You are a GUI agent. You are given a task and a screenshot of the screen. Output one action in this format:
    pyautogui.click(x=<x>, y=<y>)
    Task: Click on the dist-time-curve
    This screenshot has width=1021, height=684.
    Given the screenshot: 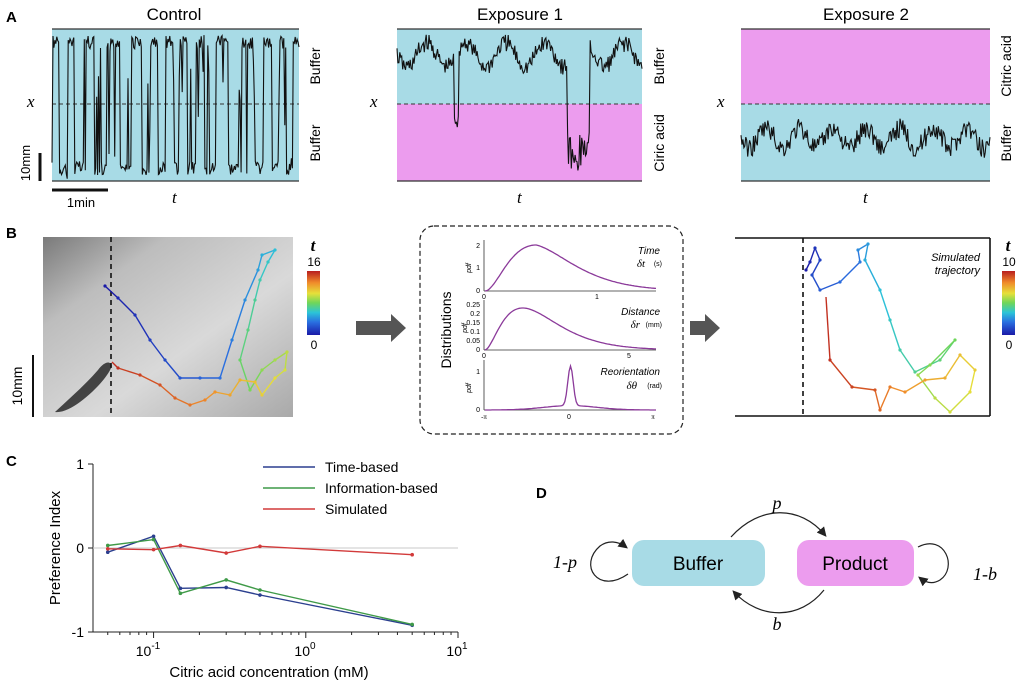 What is the action you would take?
    pyautogui.click(x=570, y=268)
    